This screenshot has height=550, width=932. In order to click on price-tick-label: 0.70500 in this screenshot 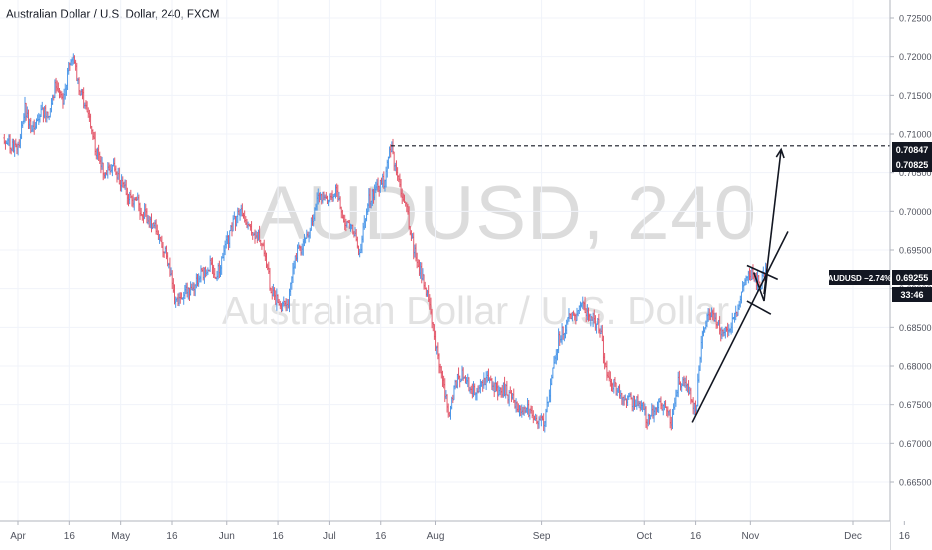, I will do `click(915, 173)`.